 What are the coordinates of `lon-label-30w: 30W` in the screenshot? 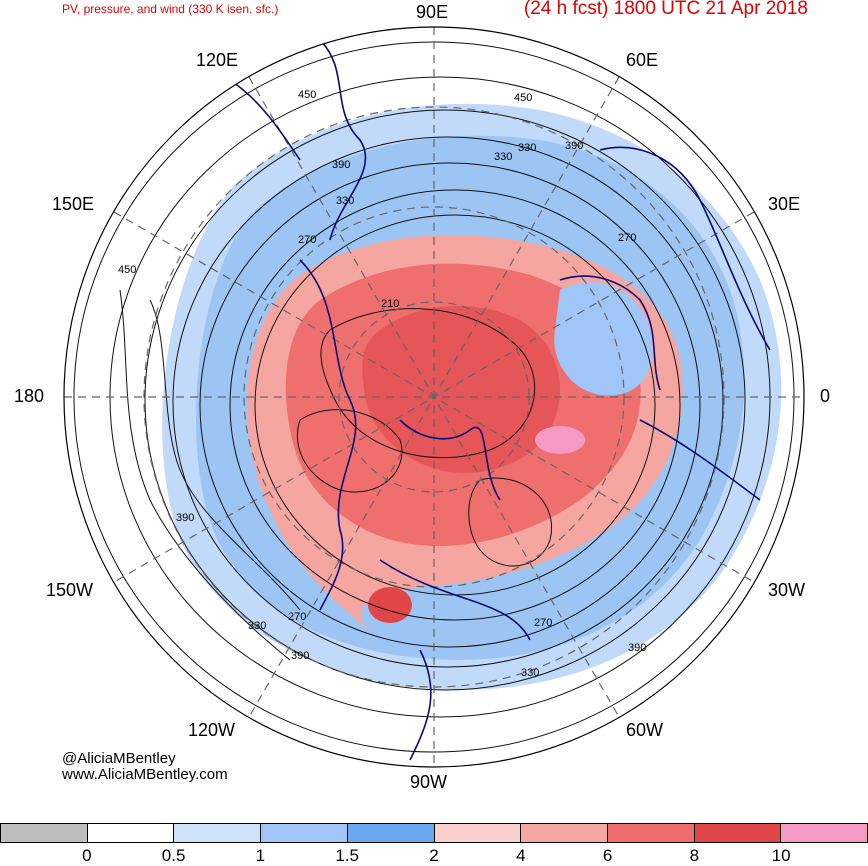 It's located at (787, 590).